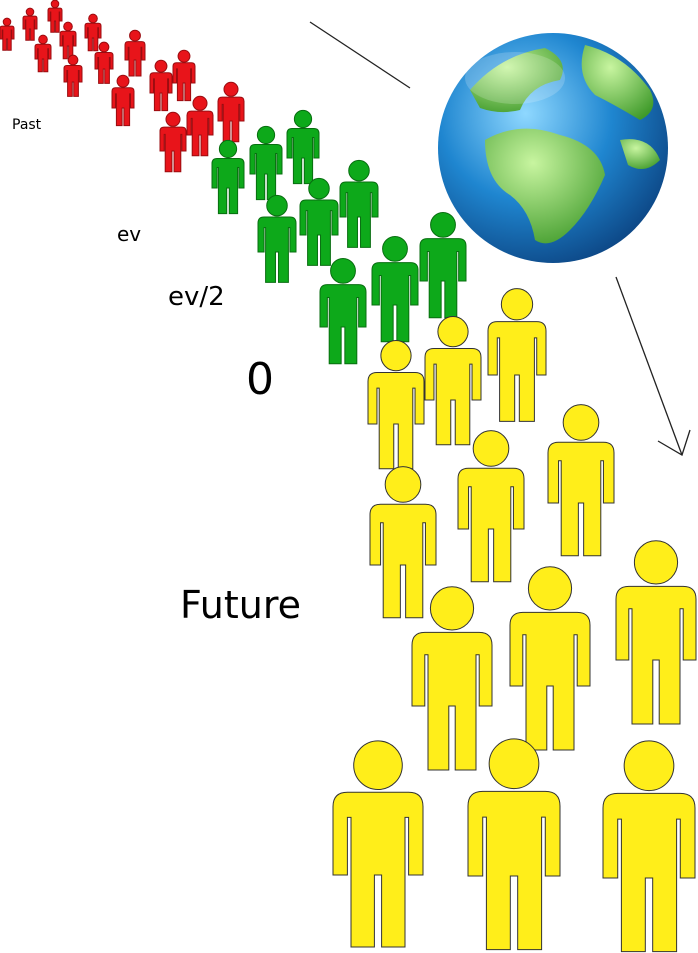 The width and height of the screenshot is (698, 953). What do you see at coordinates (674, 442) in the screenshot?
I see `arrow-head` at bounding box center [674, 442].